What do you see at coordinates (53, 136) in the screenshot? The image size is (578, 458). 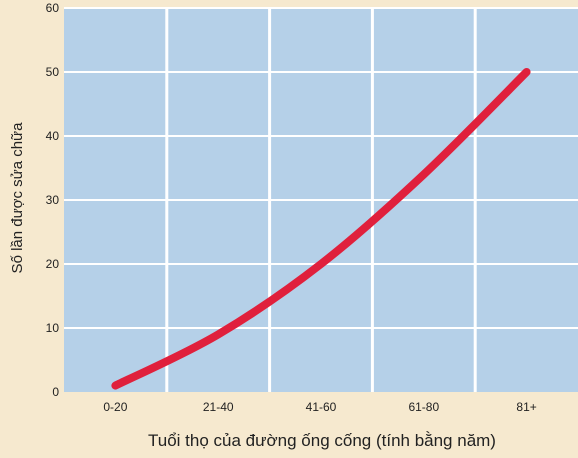 I see `y-tick-label-4: 40` at bounding box center [53, 136].